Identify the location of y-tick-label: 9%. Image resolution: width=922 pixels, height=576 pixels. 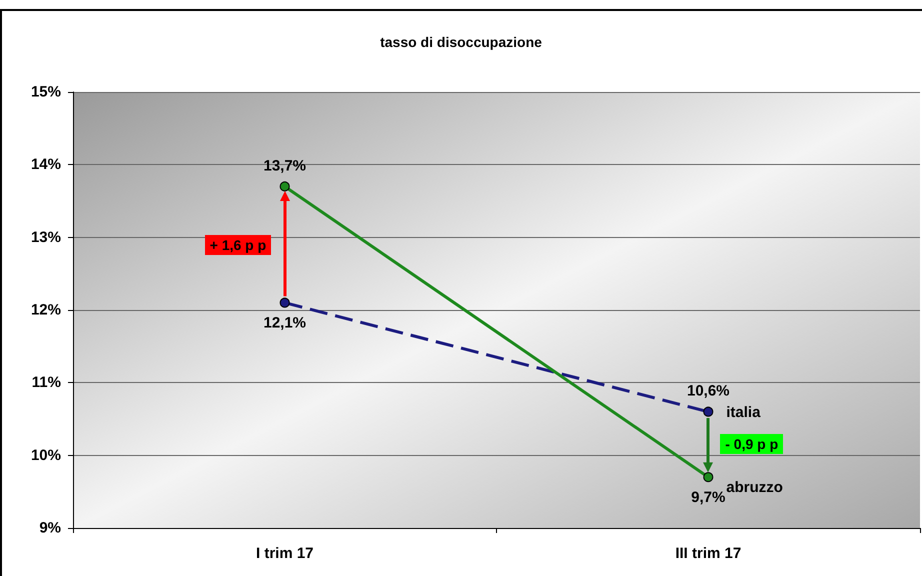
(50, 528).